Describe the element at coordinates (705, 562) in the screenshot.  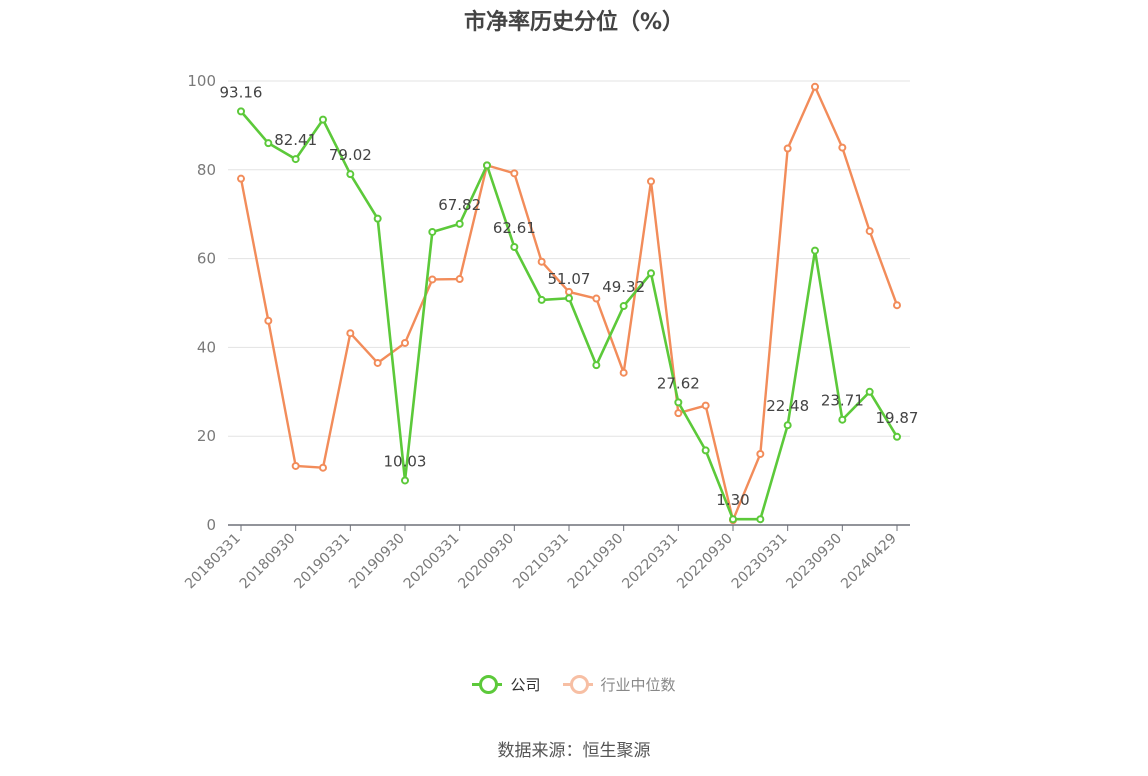
I see `x-tick-label: 20220930` at that location.